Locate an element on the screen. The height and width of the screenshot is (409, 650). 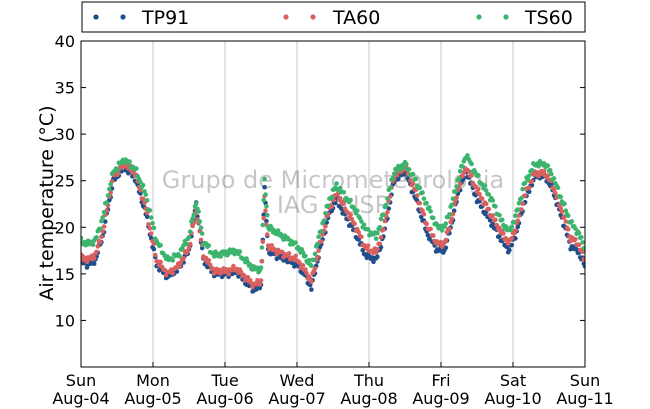
x-tick-label-date: Aug-06 is located at coordinates (224, 398).